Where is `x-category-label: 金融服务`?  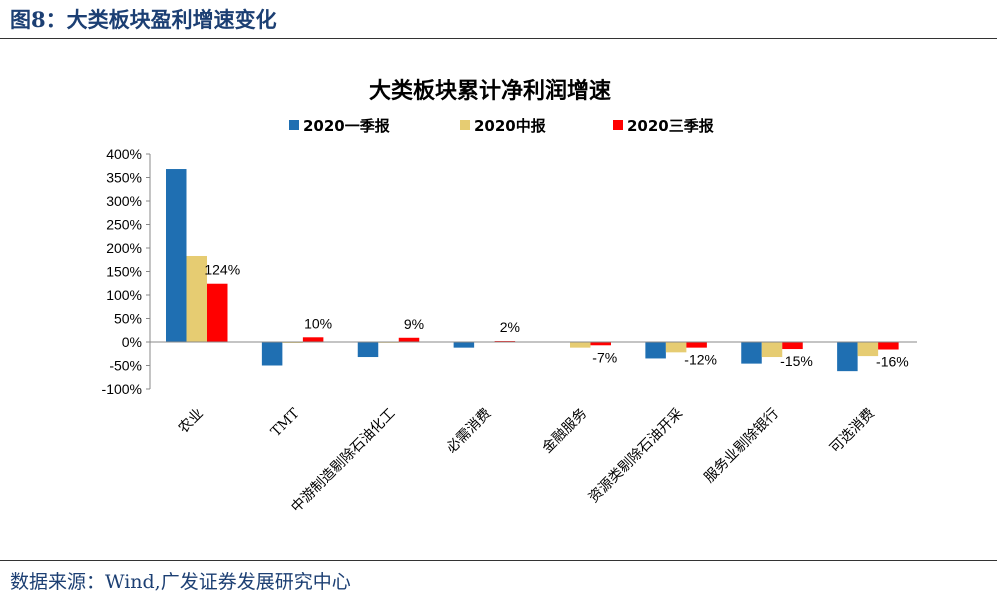 x-category-label: 金融服务 is located at coordinates (564, 431).